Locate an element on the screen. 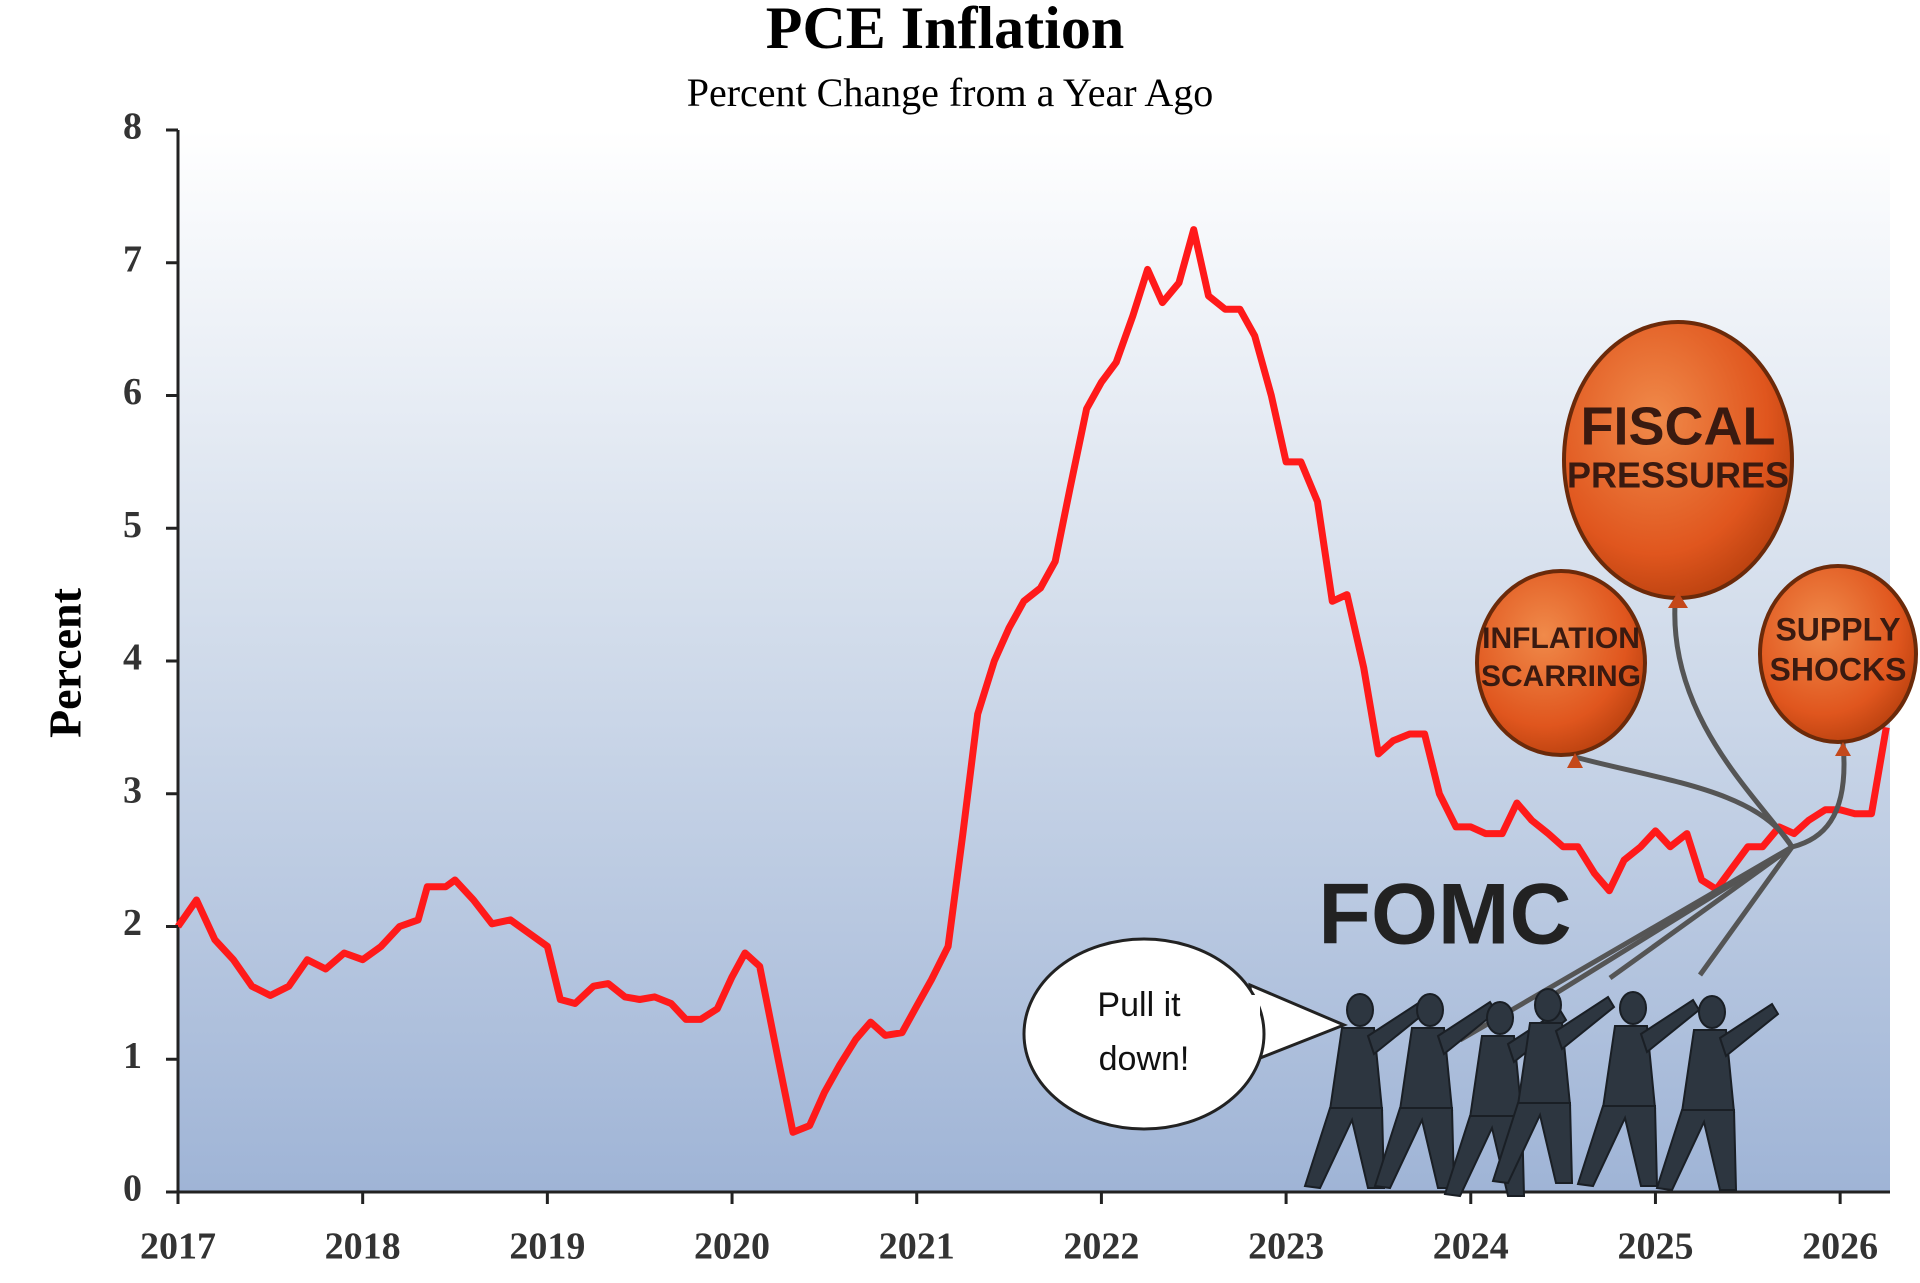 Image resolution: width=1920 pixels, height=1283 pixels. fomc-people is located at coordinates (1541, 1093).